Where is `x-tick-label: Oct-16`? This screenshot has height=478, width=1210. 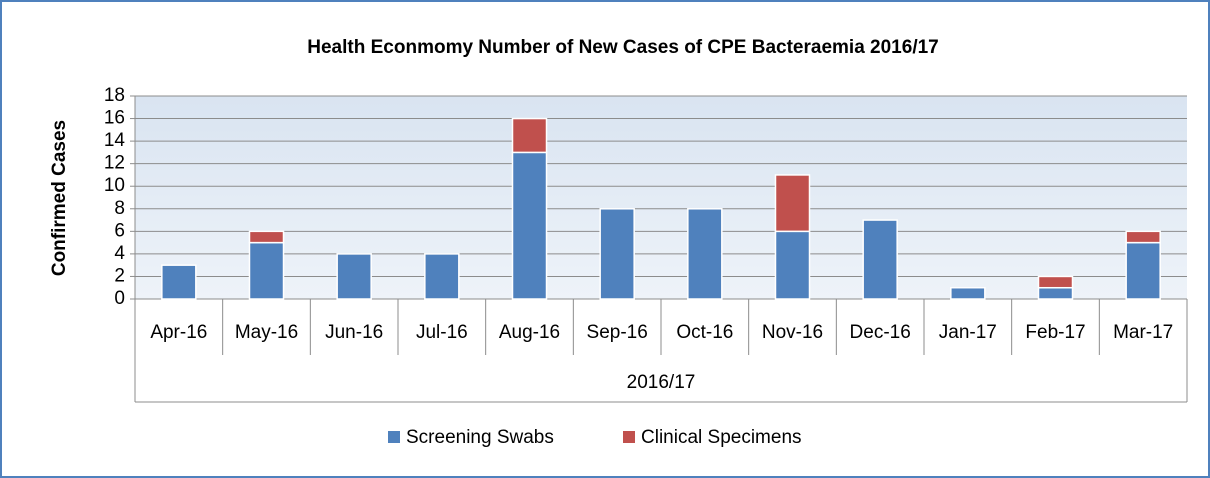 x-tick-label: Oct-16 is located at coordinates (704, 332).